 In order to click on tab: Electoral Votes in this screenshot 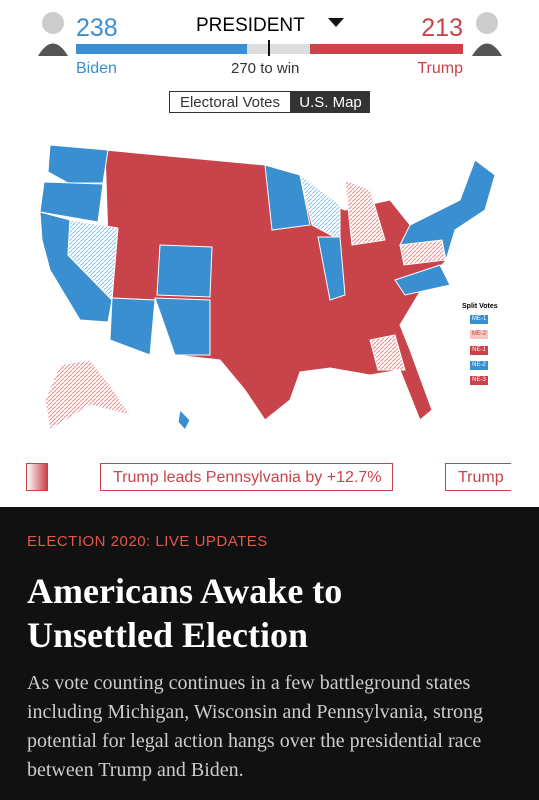, I will do `click(230, 102)`.